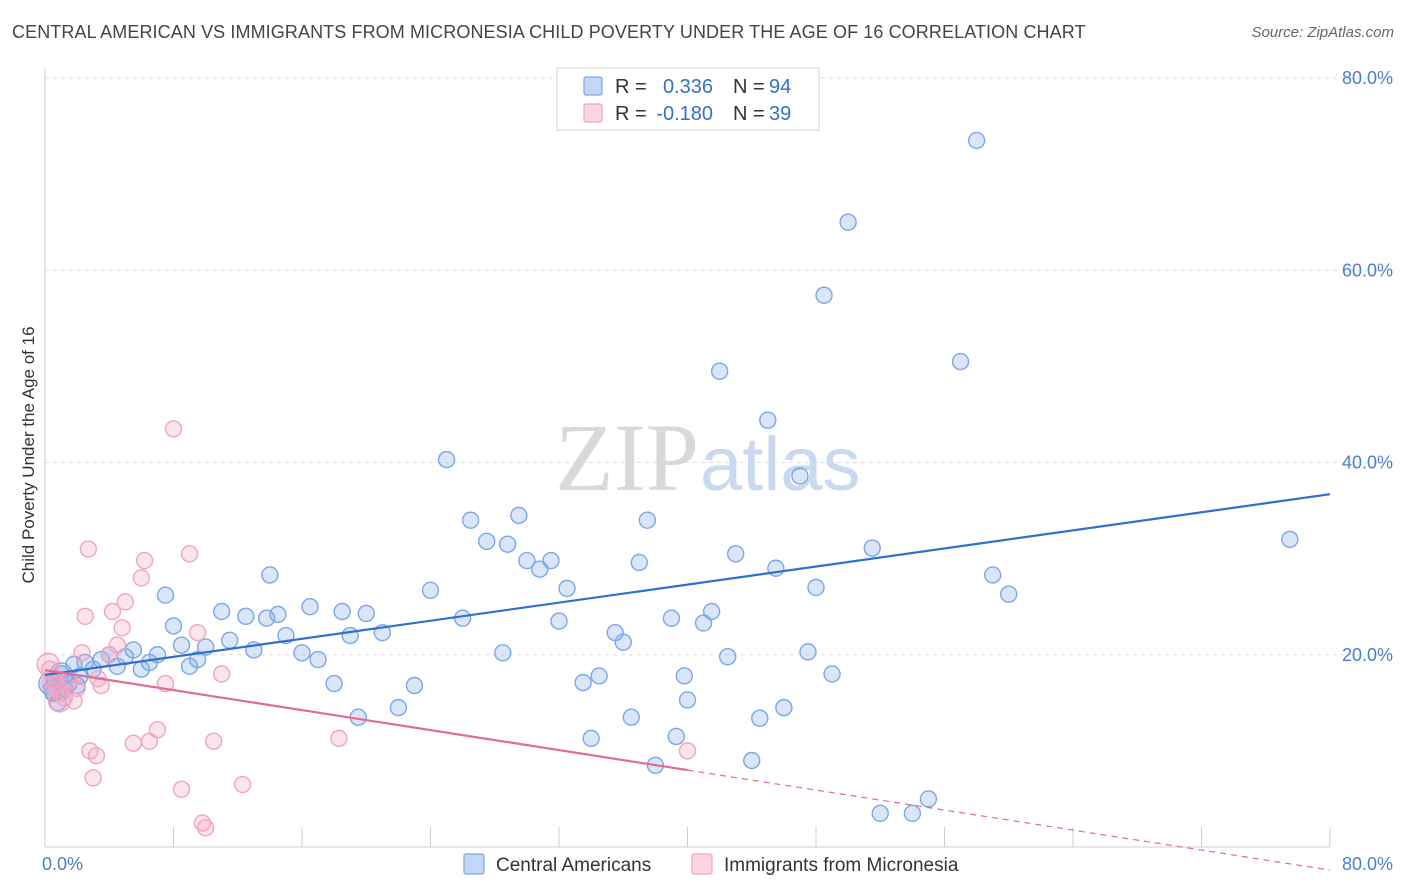  I want to click on source-label: Source: ZipAtlas.com, so click(1322, 32).